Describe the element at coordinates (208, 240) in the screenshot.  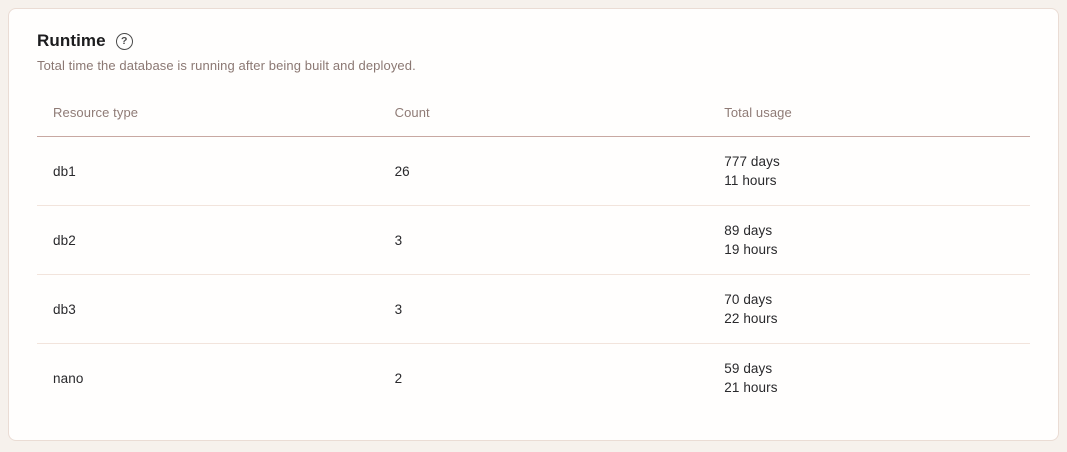
I see `cell-resource-type: db2` at that location.